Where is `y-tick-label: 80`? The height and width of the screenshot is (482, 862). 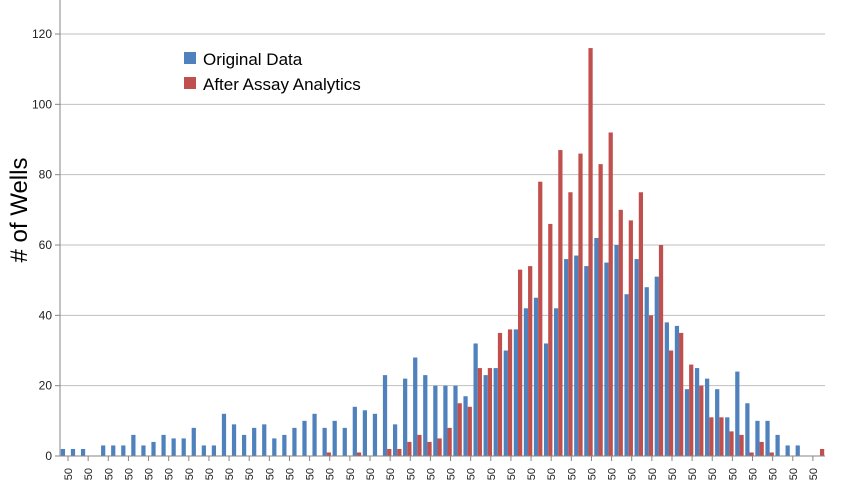
y-tick-label: 80 is located at coordinates (46, 175).